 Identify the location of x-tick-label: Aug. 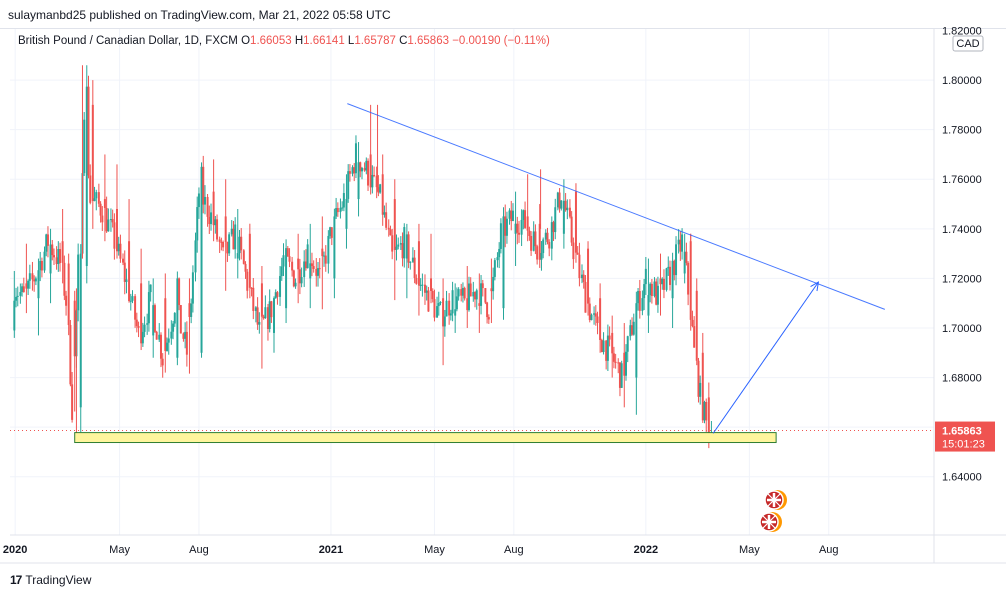
(514, 550).